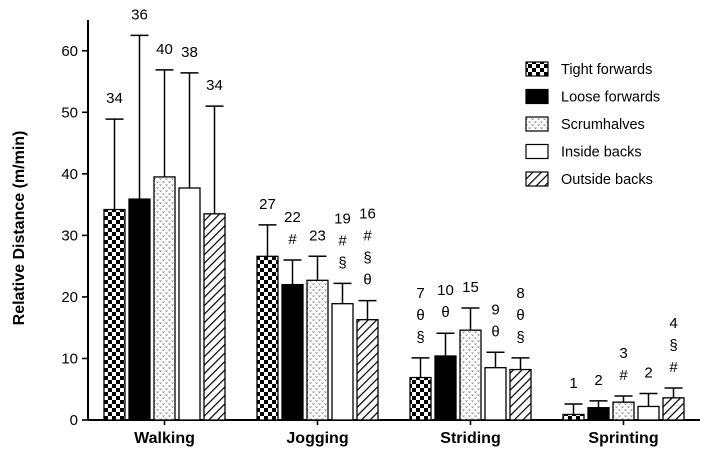 The height and width of the screenshot is (454, 720). I want to click on legend-label: Outside backs, so click(607, 180).